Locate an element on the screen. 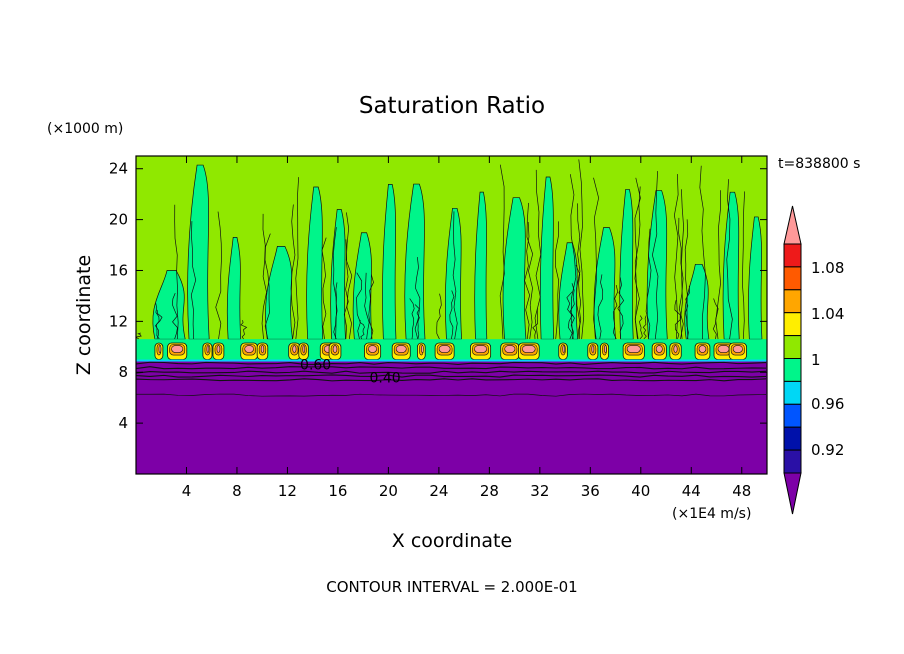  colorbar-level-label: 1.08 is located at coordinates (827, 268).